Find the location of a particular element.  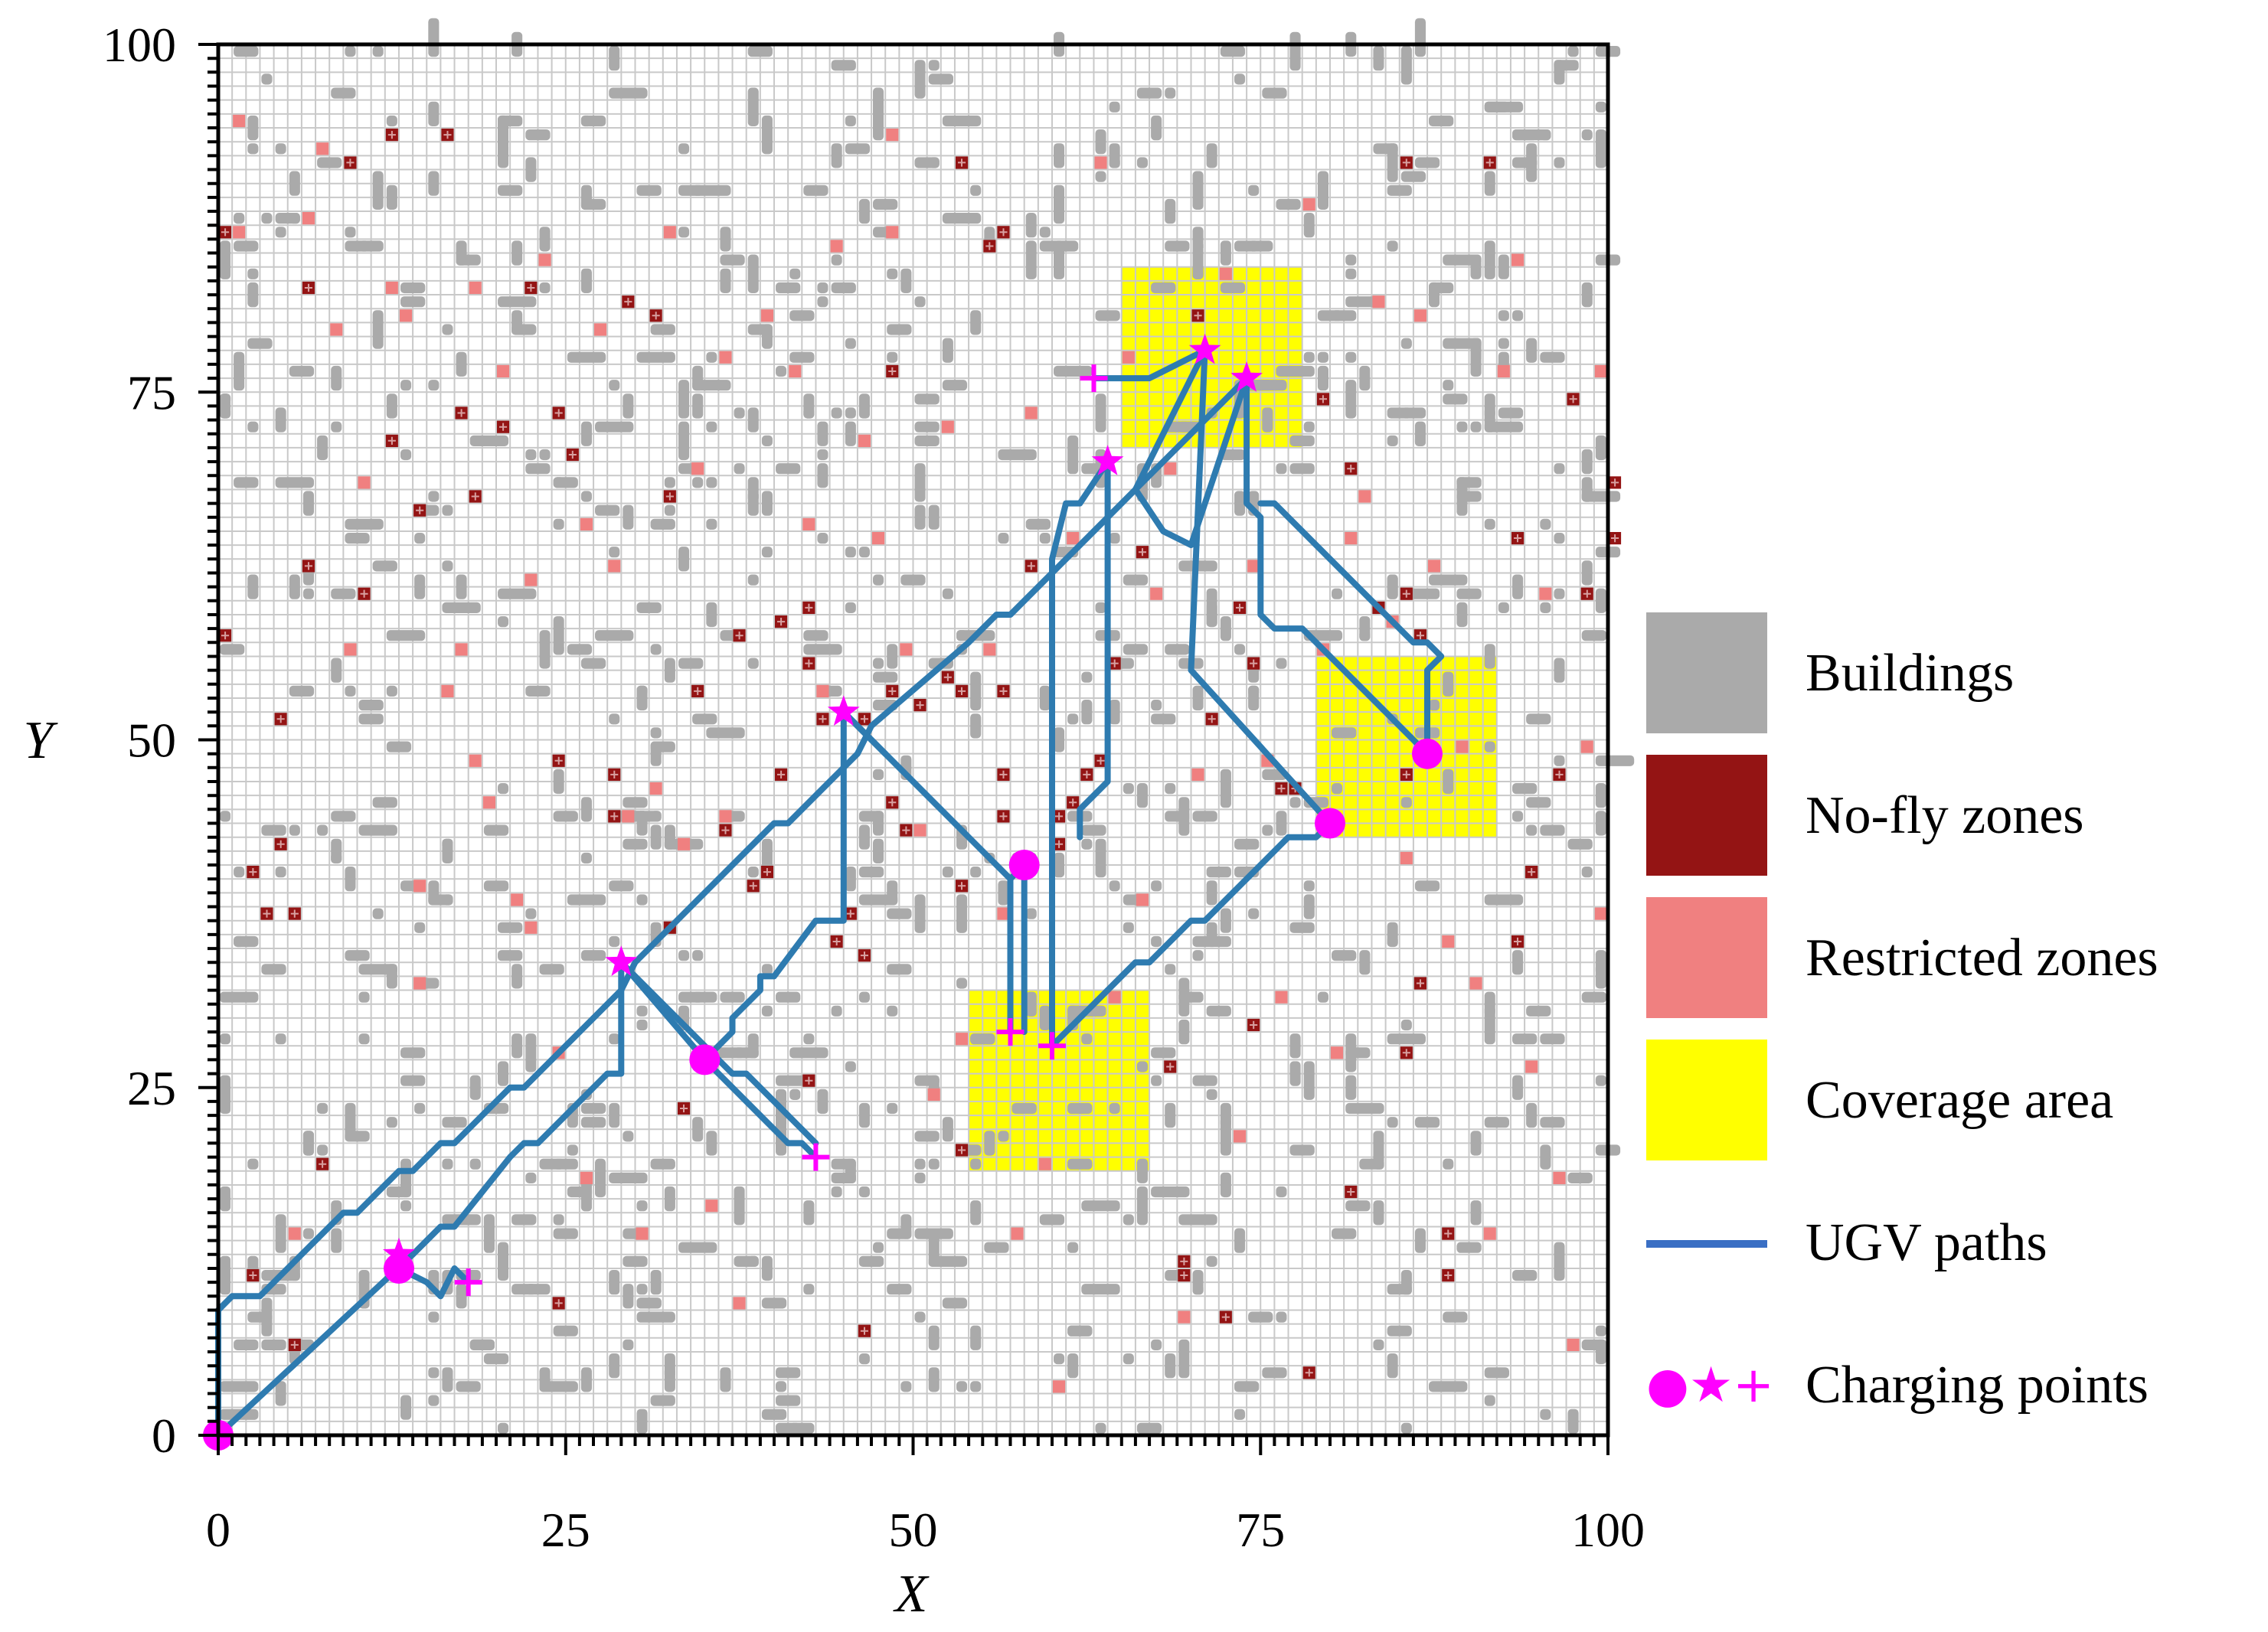

x-tick-label: 75 is located at coordinates (1260, 1530).